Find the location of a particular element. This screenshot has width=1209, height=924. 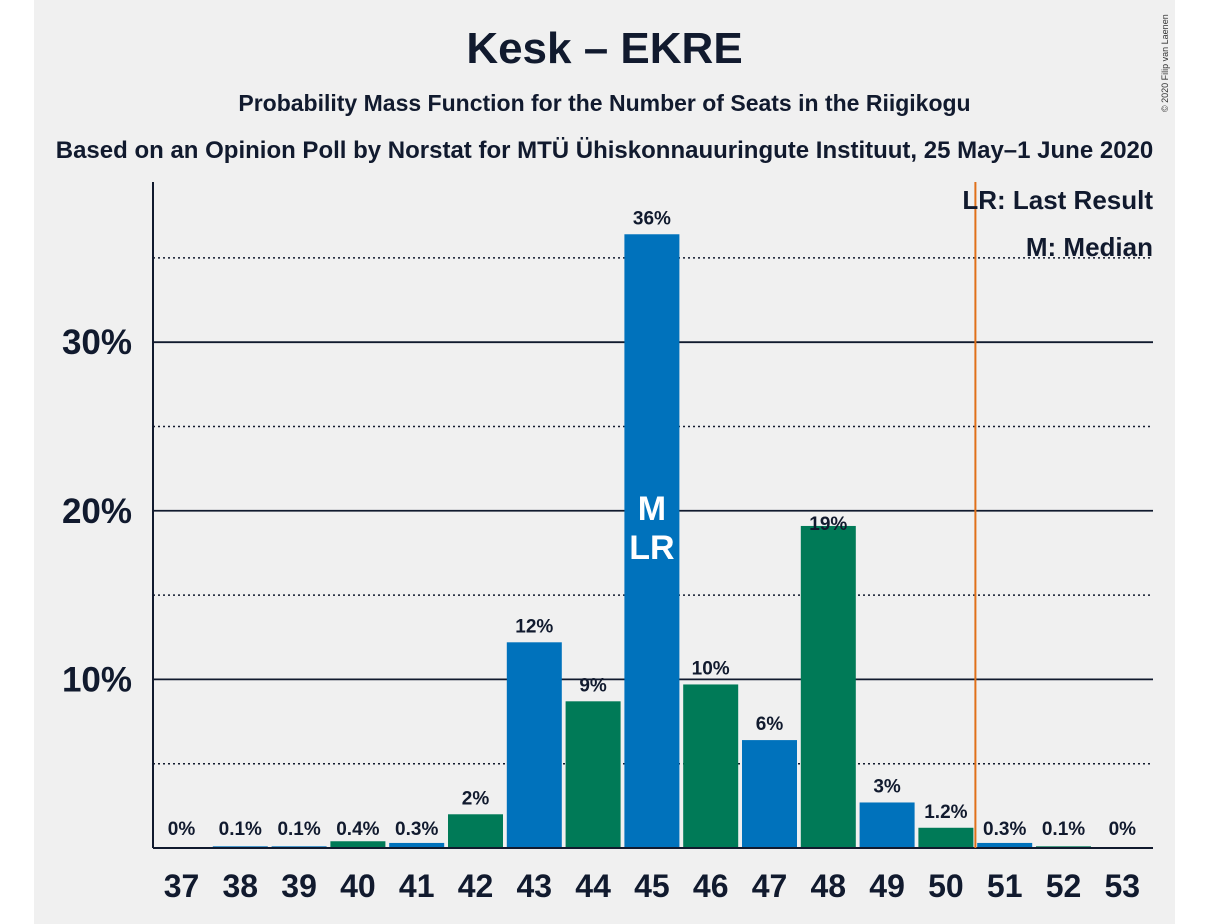

x-axis: 37 38 39 40 41 42 43 44 45 46 47 48 49 50 51 52 53 is located at coordinates (653, 875).